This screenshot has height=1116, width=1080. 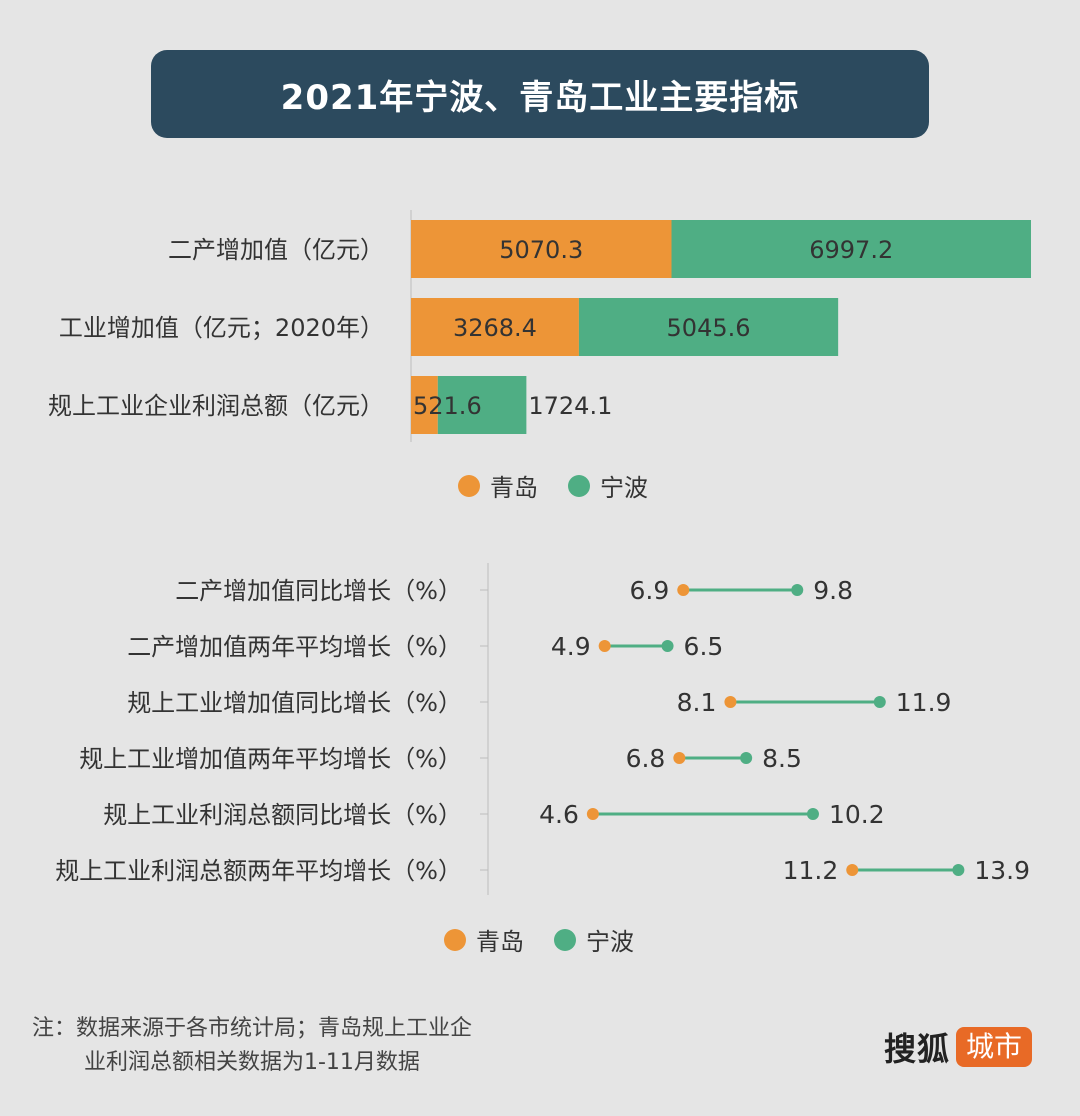 I want to click on dumbbell-value-label-ningbo: 13.9, so click(x=1002, y=870).